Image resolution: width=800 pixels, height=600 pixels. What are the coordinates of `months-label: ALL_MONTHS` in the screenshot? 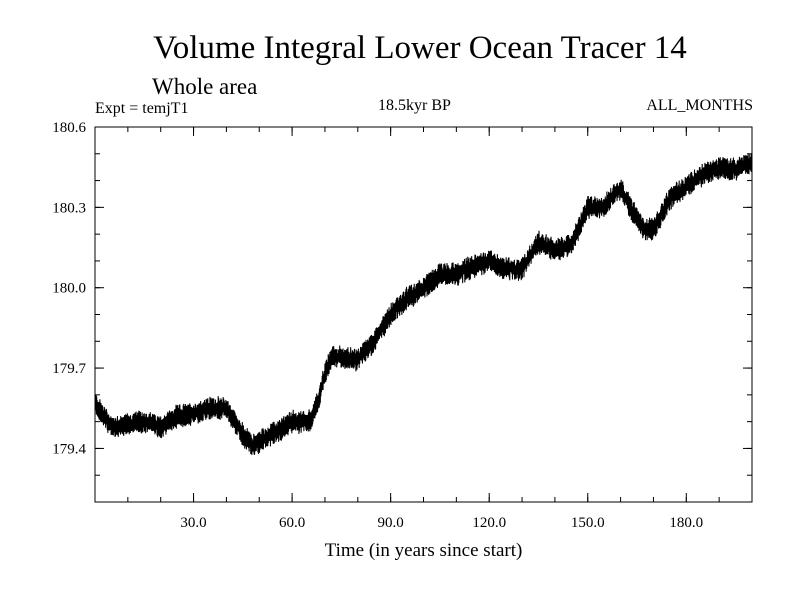 It's located at (699, 105).